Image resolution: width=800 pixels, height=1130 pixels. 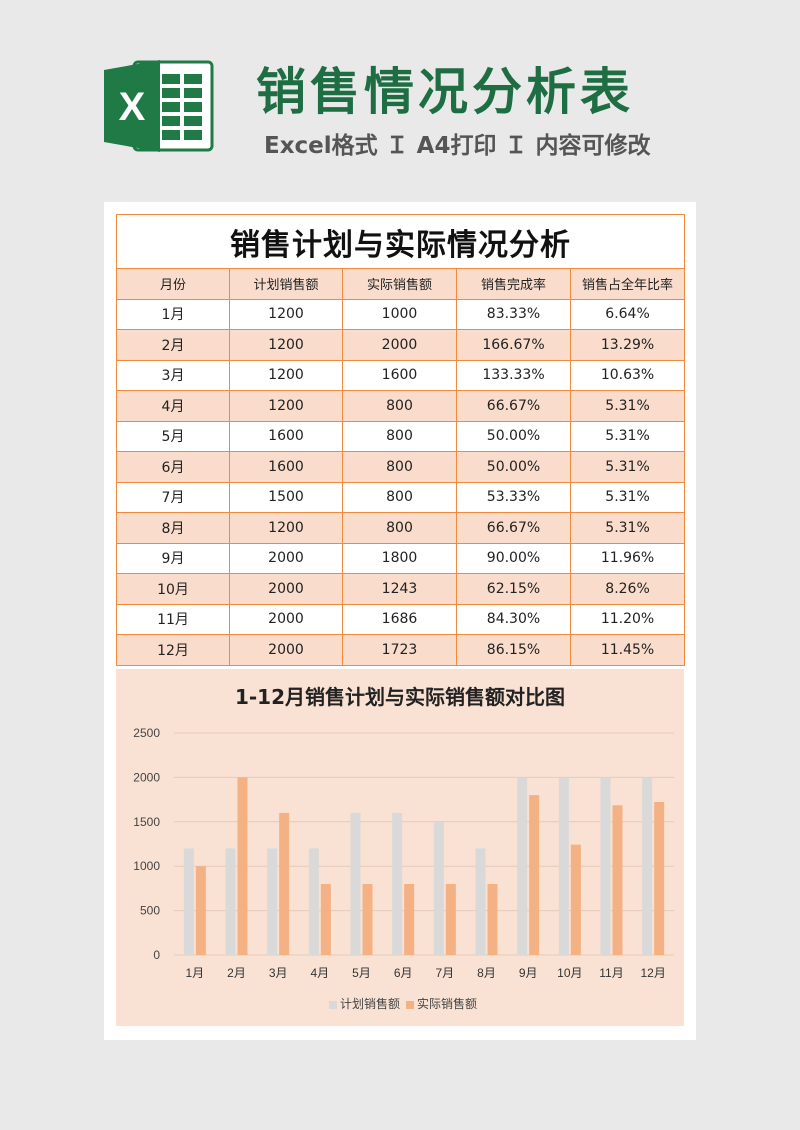 What do you see at coordinates (173, 314) in the screenshot?
I see `table-cell: 1月` at bounding box center [173, 314].